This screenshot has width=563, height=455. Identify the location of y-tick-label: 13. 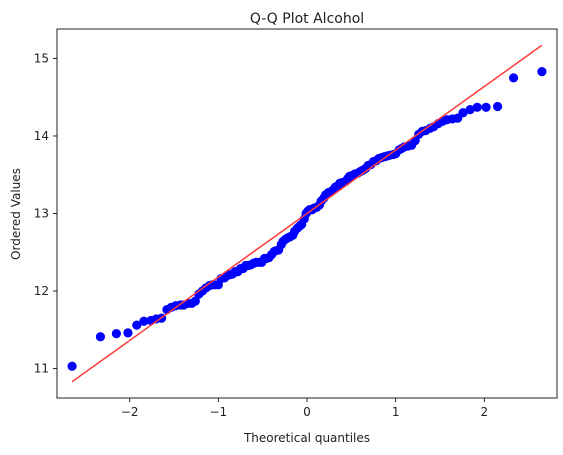
(41, 214).